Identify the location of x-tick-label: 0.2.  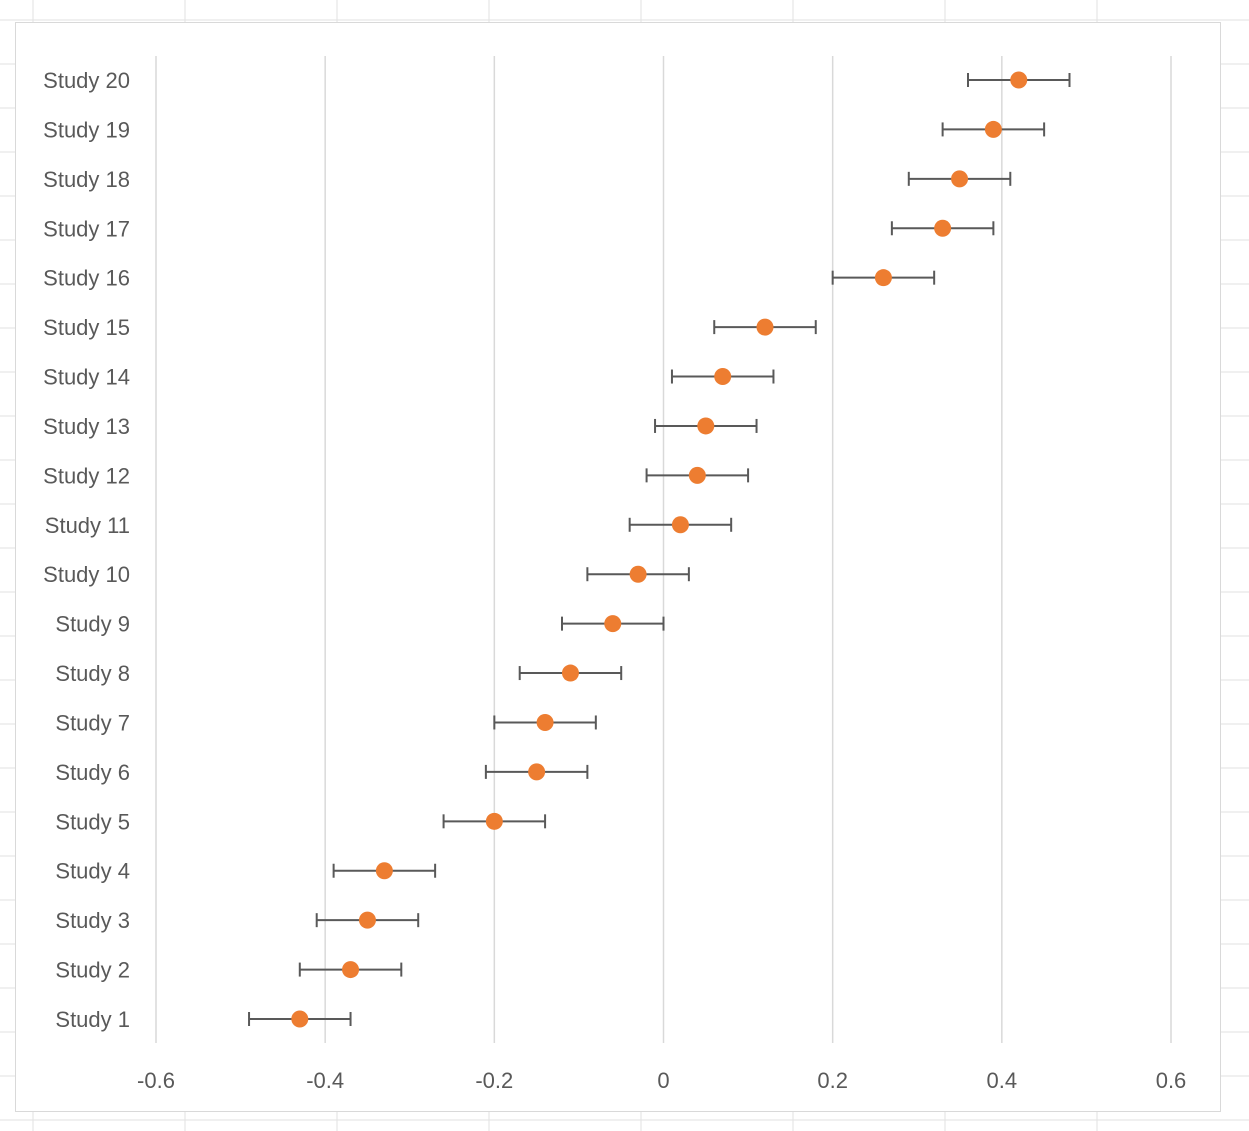
(832, 1080).